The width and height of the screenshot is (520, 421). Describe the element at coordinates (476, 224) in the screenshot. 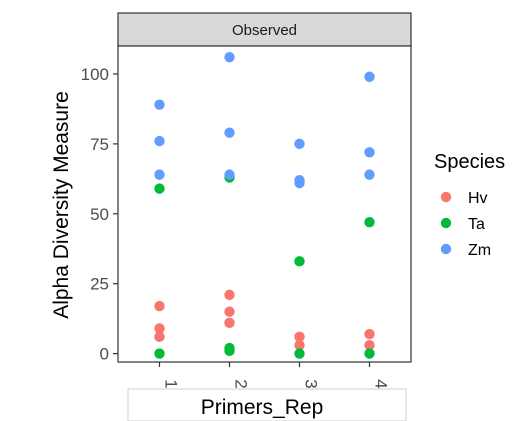

I see `legend-label-ta: Ta` at that location.